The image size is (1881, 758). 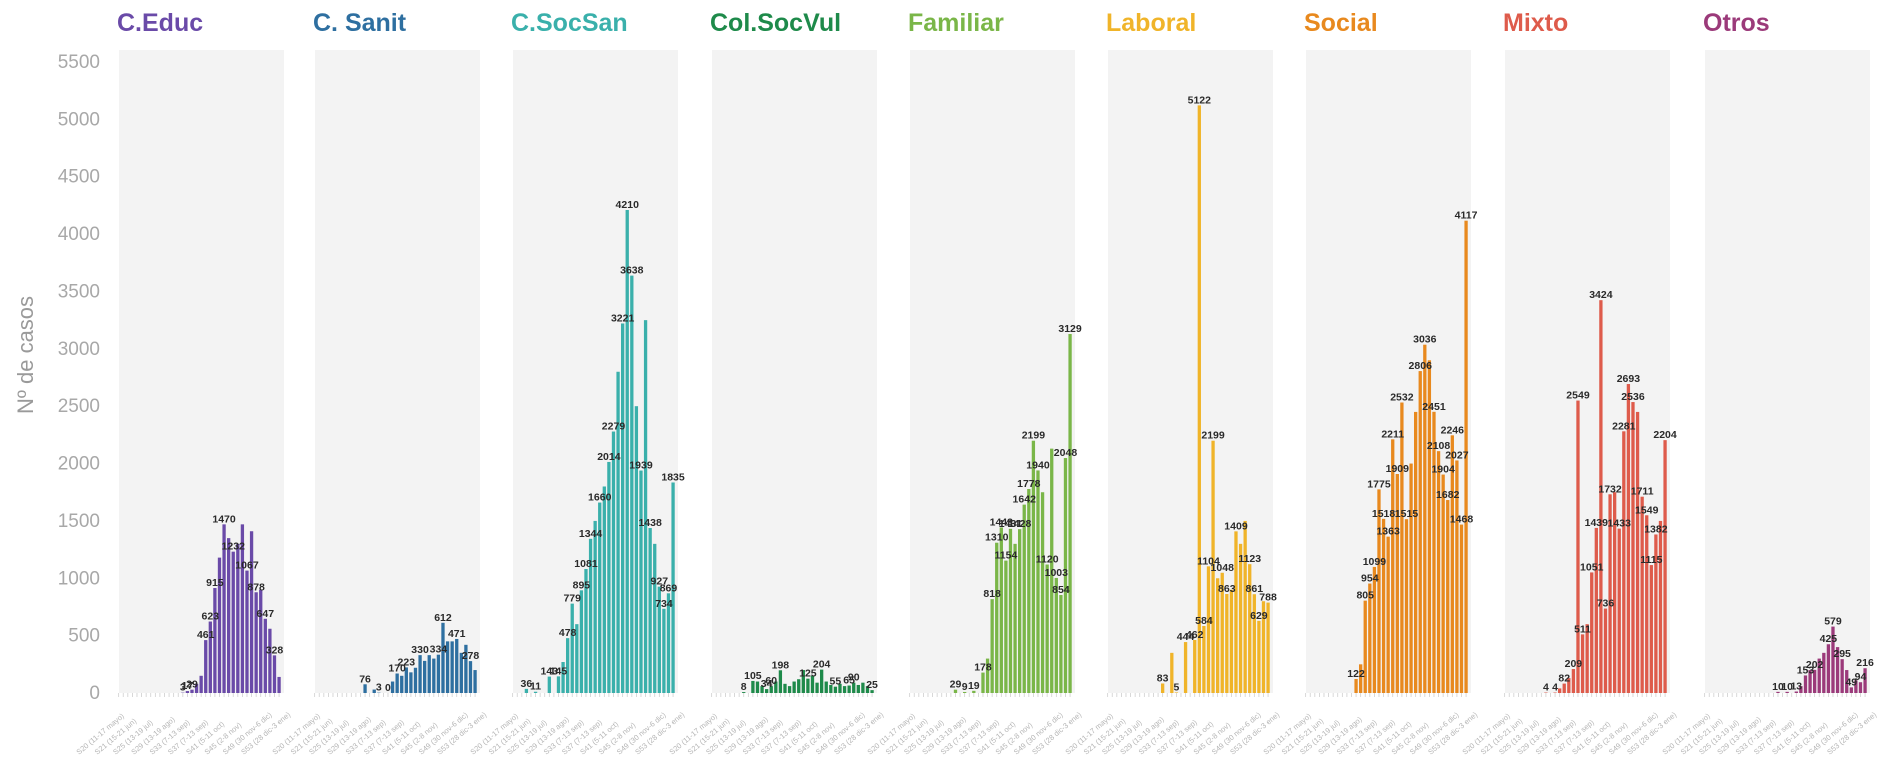 What do you see at coordinates (1535, 23) in the screenshot?
I see `panel-title: Mixto` at bounding box center [1535, 23].